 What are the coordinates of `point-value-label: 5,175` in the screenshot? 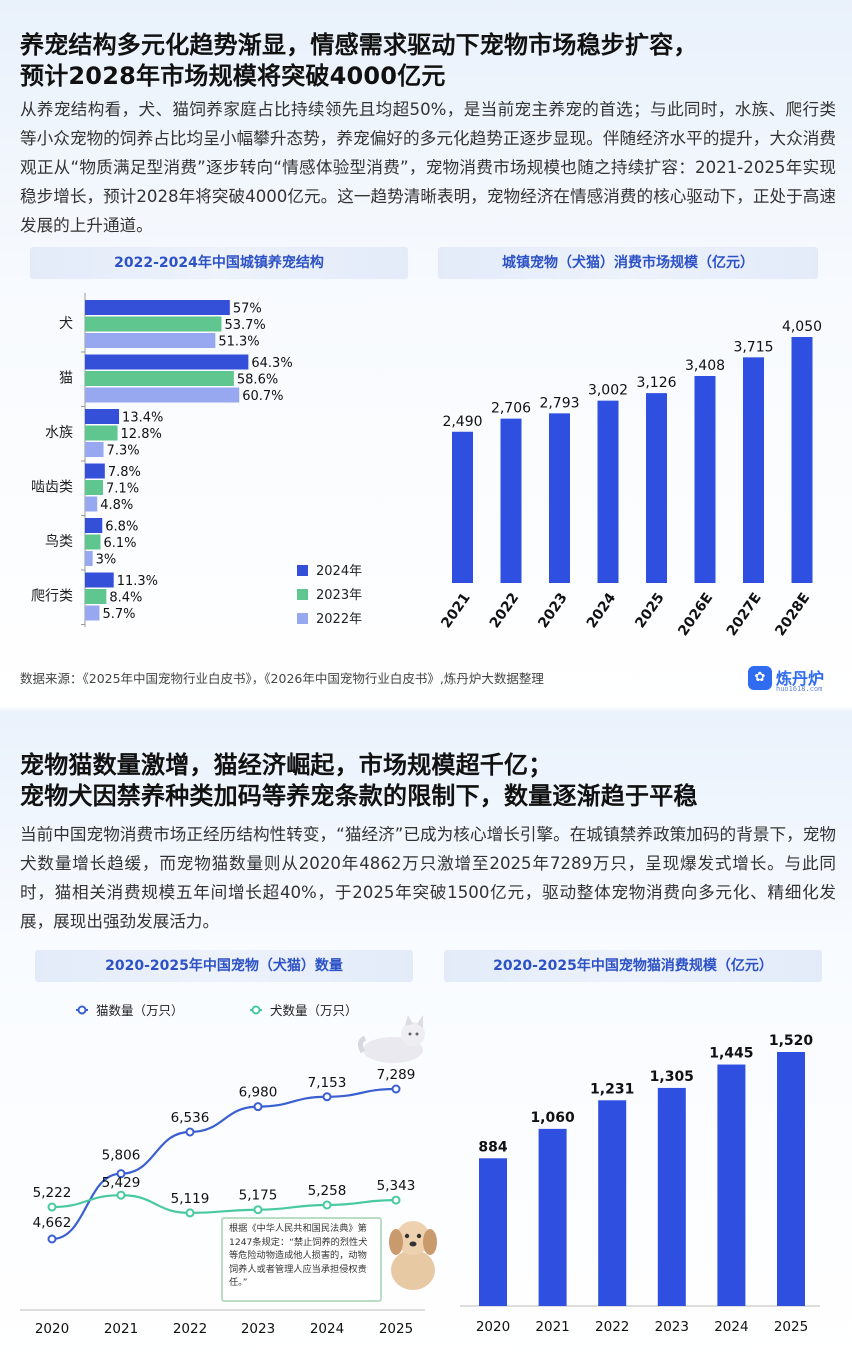 It's located at (258, 1196).